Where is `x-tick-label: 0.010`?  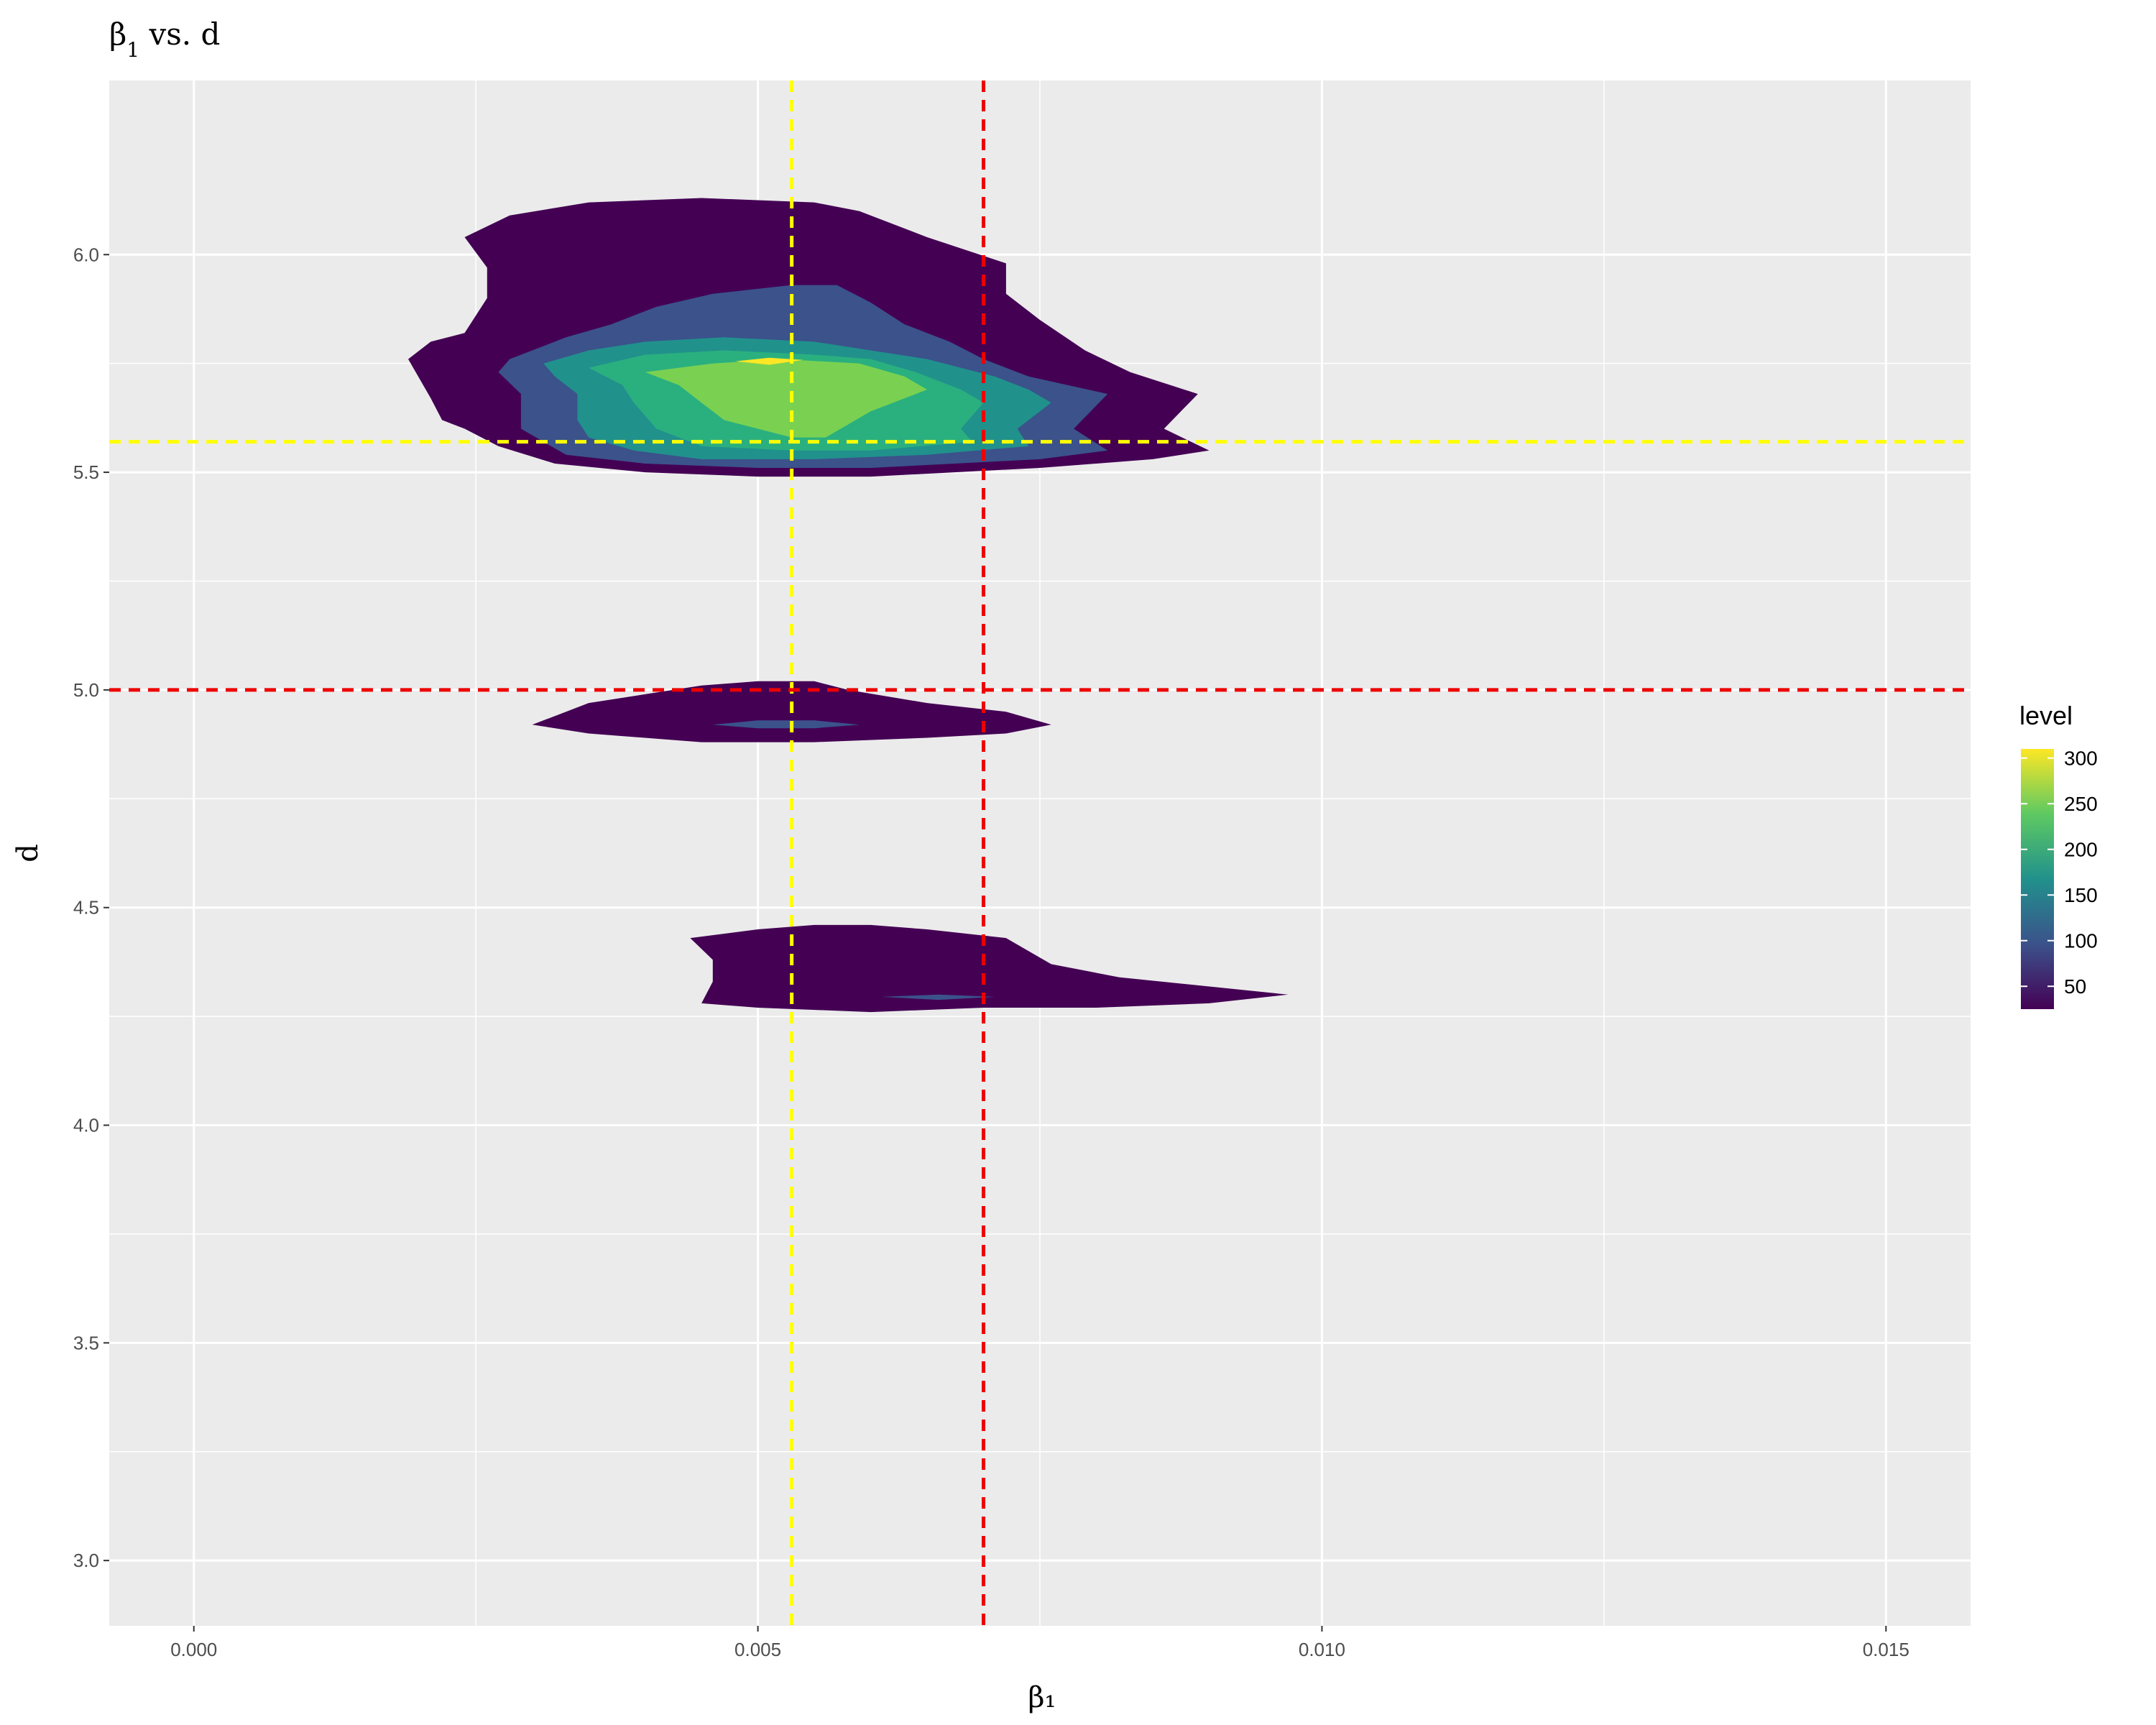 x-tick-label: 0.010 is located at coordinates (1322, 1649).